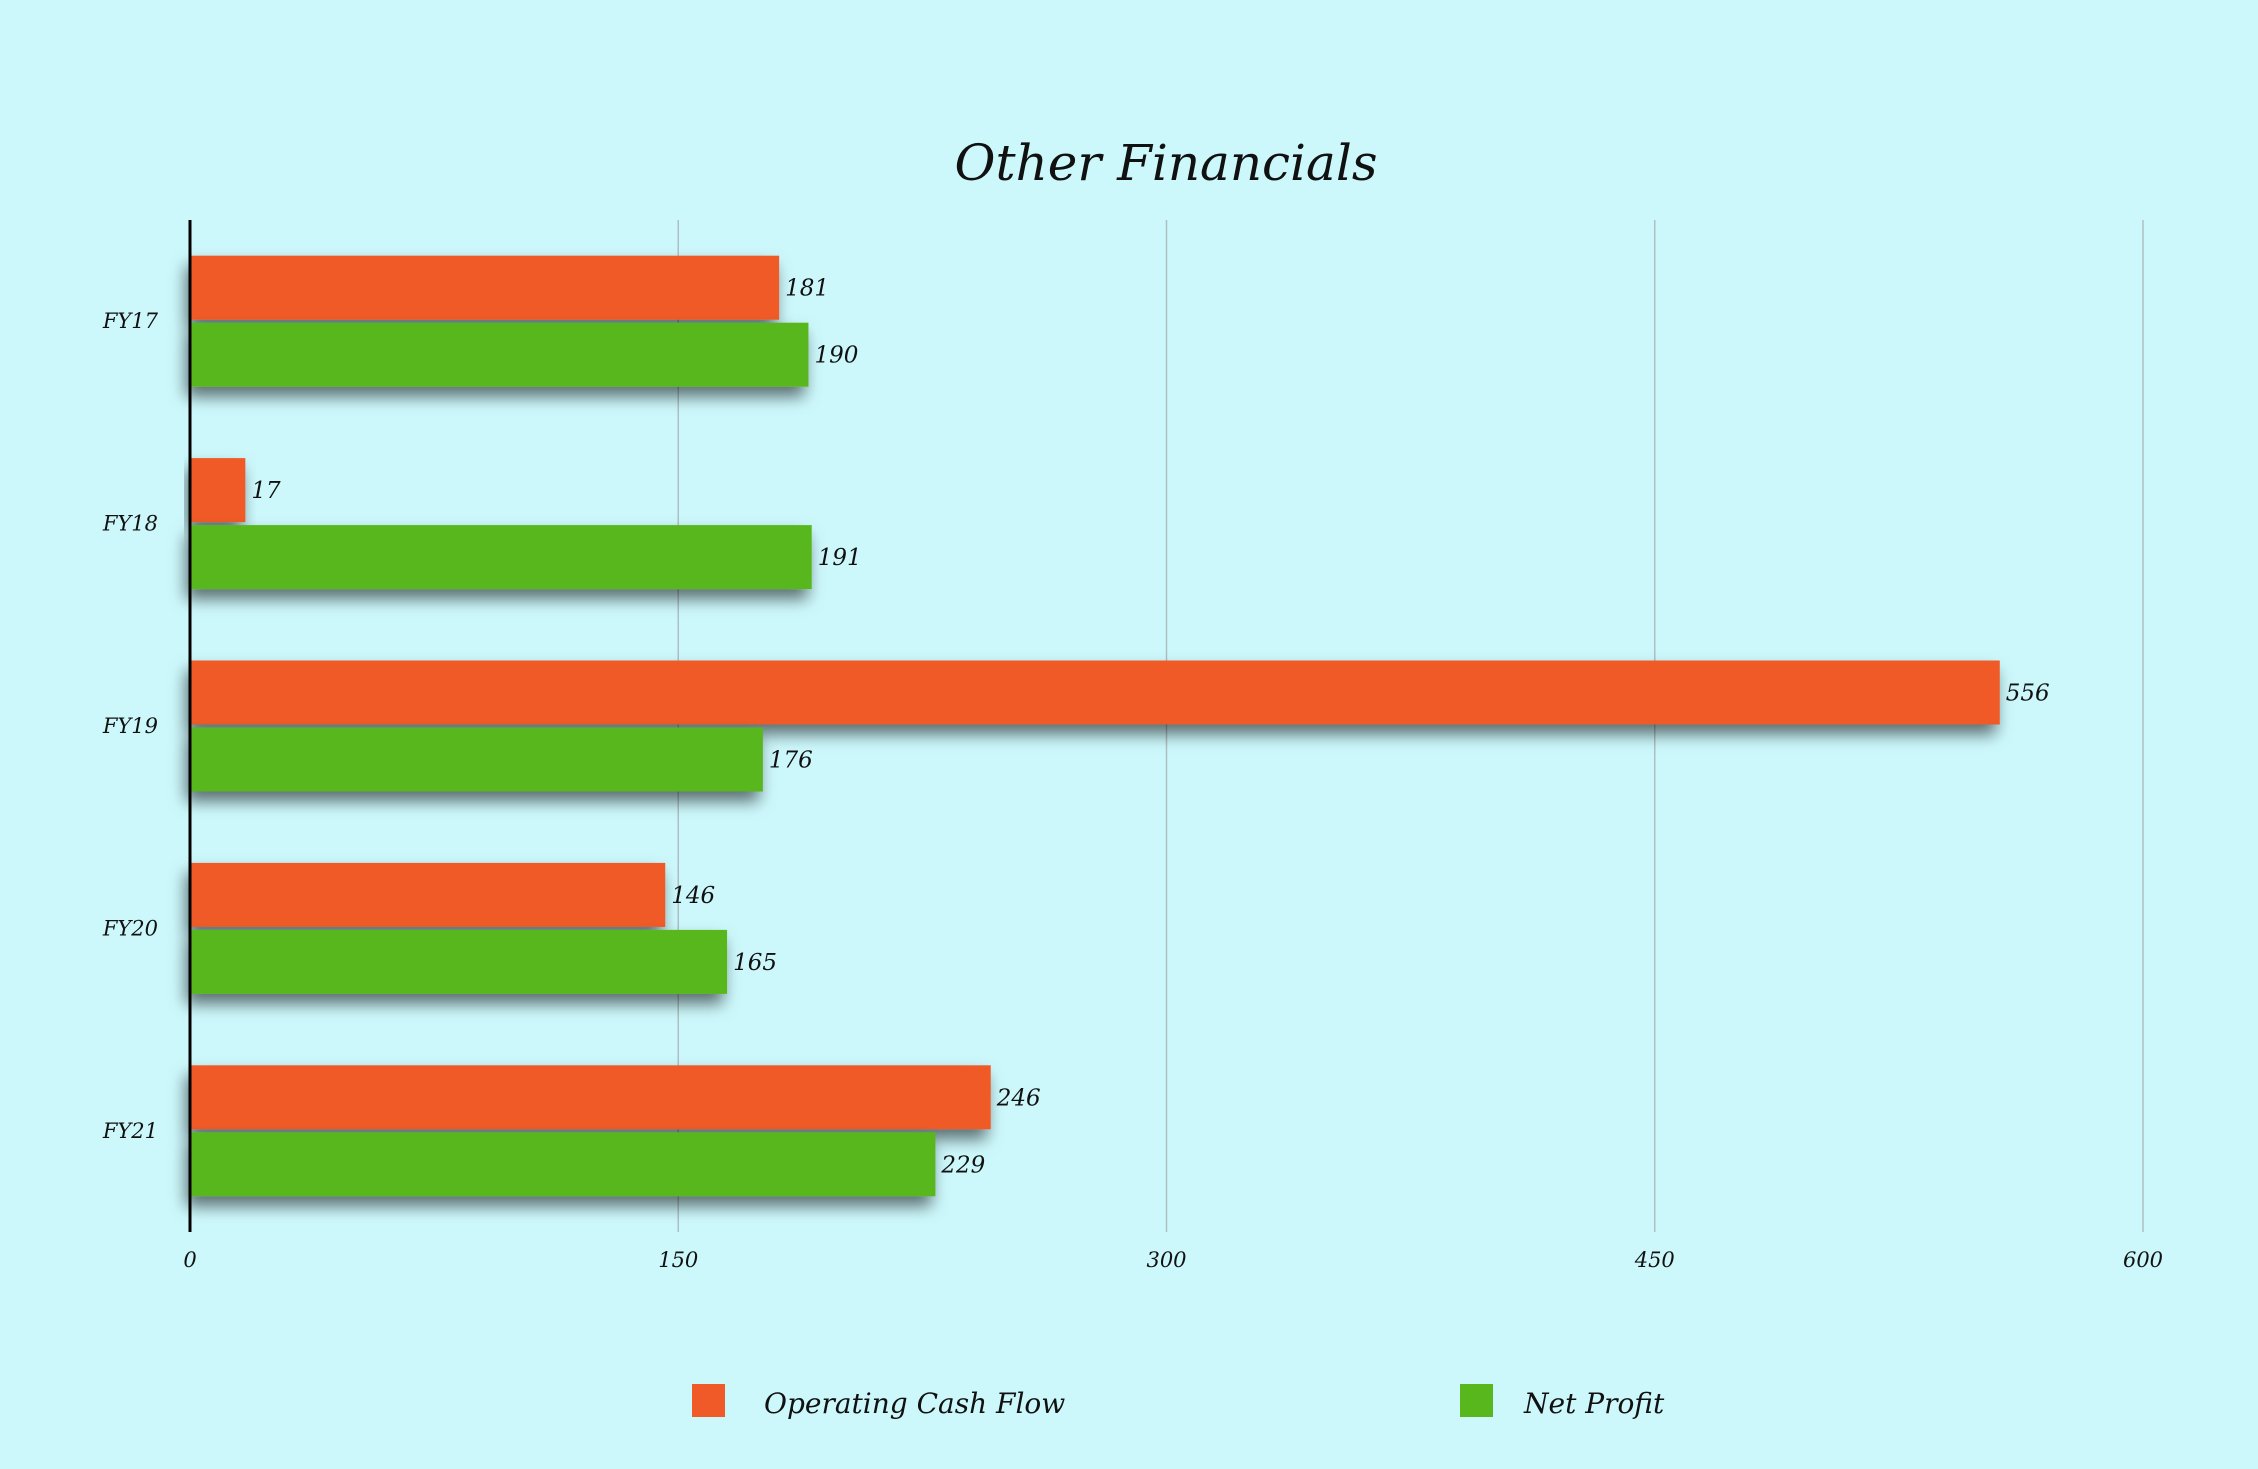 The width and height of the screenshot is (2258, 1469). Describe the element at coordinates (1178, 1402) in the screenshot. I see `legend: Operating Cash Flow Net Profit` at that location.